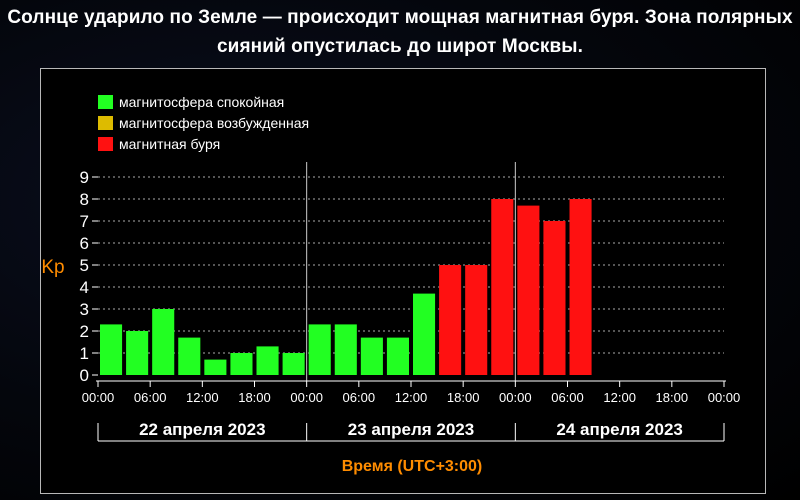 The height and width of the screenshot is (500, 800). I want to click on y-tick-label: 3, so click(84, 309).